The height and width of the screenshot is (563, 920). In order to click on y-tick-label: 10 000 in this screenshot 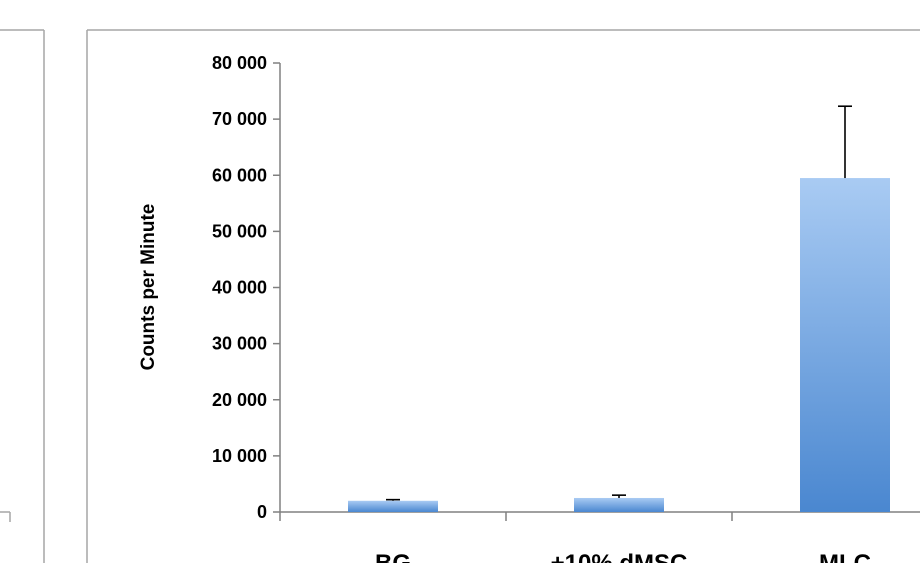, I will do `click(239, 456)`.